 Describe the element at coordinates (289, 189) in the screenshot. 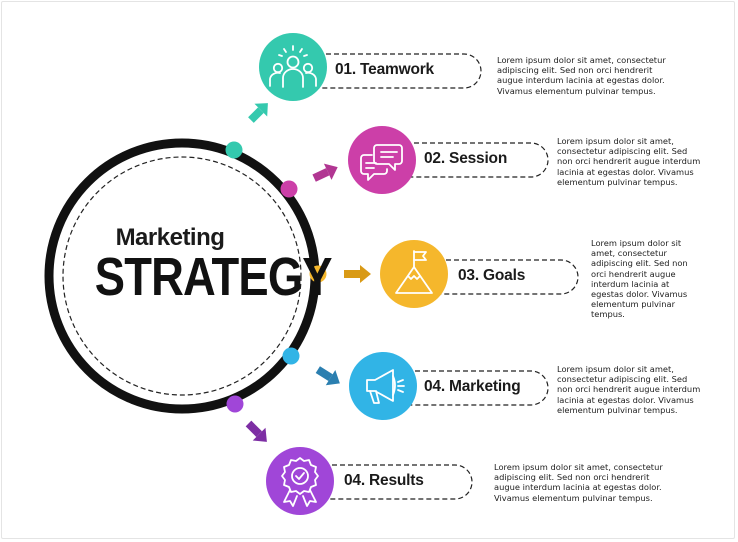

I see `ring-dot-session` at that location.